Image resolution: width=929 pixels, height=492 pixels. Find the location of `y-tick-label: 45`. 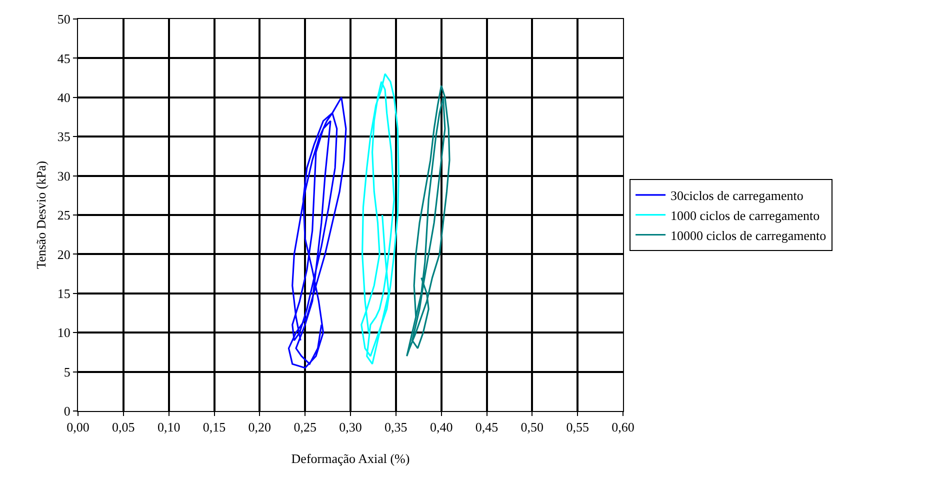

y-tick-label: 45 is located at coordinates (63, 58).